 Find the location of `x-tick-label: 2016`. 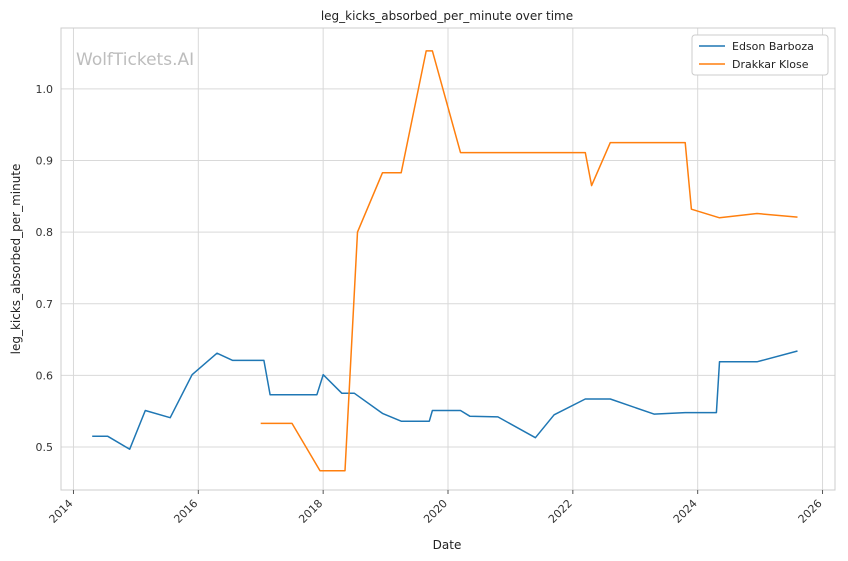

x-tick-label: 2016 is located at coordinates (185, 511).